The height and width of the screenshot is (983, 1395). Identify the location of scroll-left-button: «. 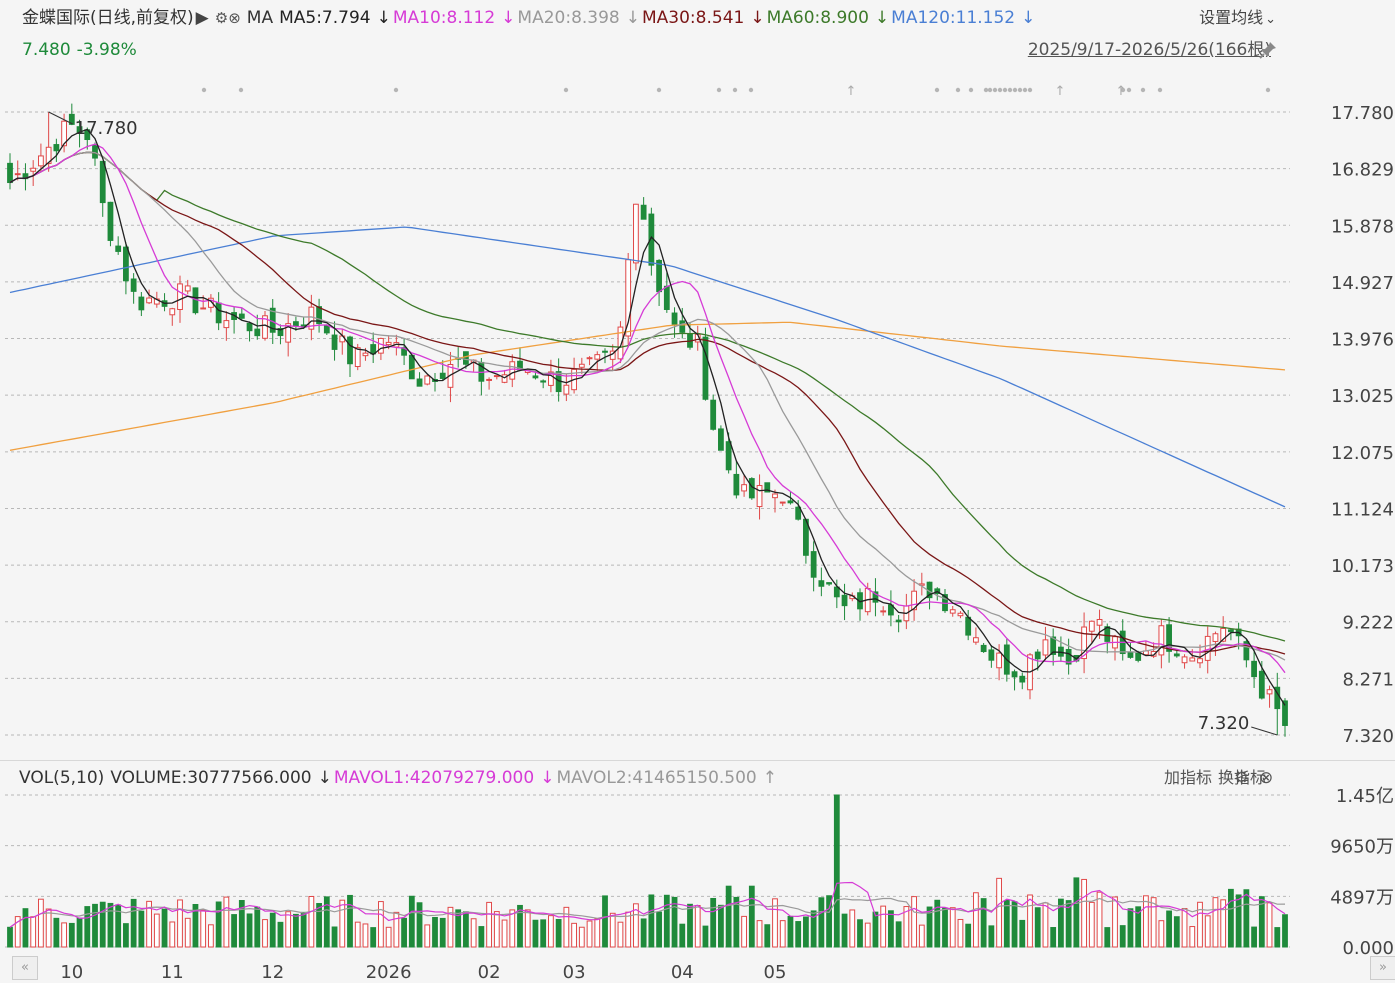
(25, 968).